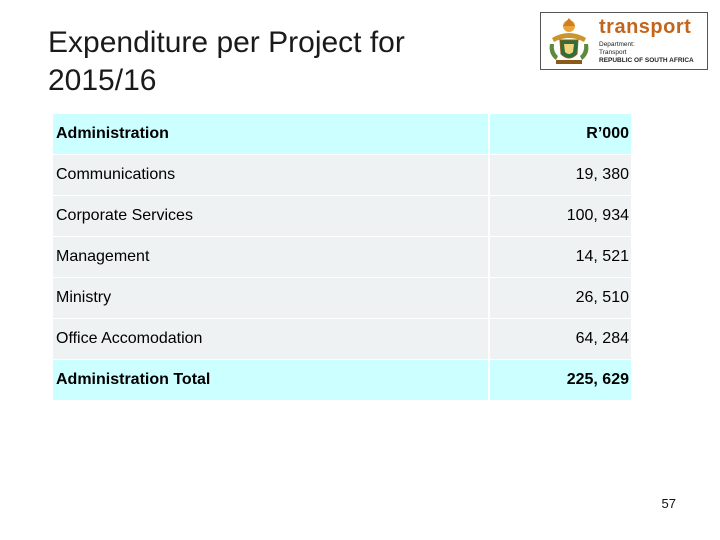  I want to click on slide-title-line-2: 2015/16, so click(102, 80).